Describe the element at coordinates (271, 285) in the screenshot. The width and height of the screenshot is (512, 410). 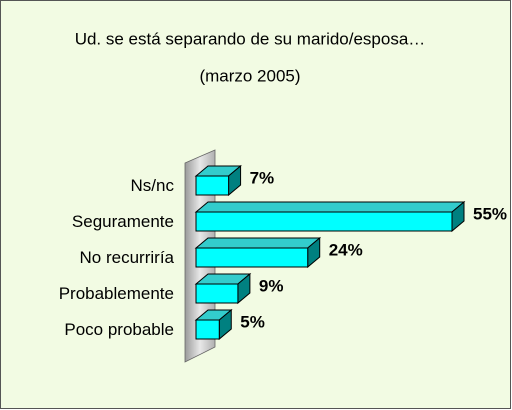
I see `value-label: 9%` at that location.